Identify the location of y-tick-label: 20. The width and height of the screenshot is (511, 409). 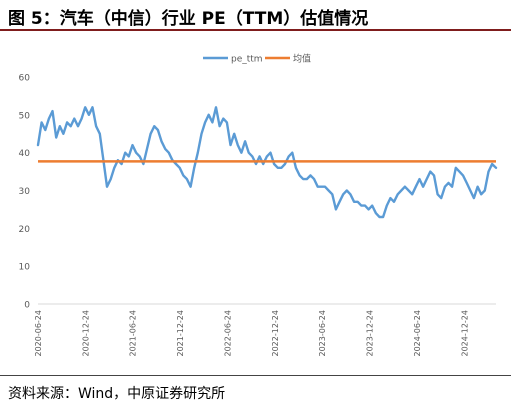
(25, 230).